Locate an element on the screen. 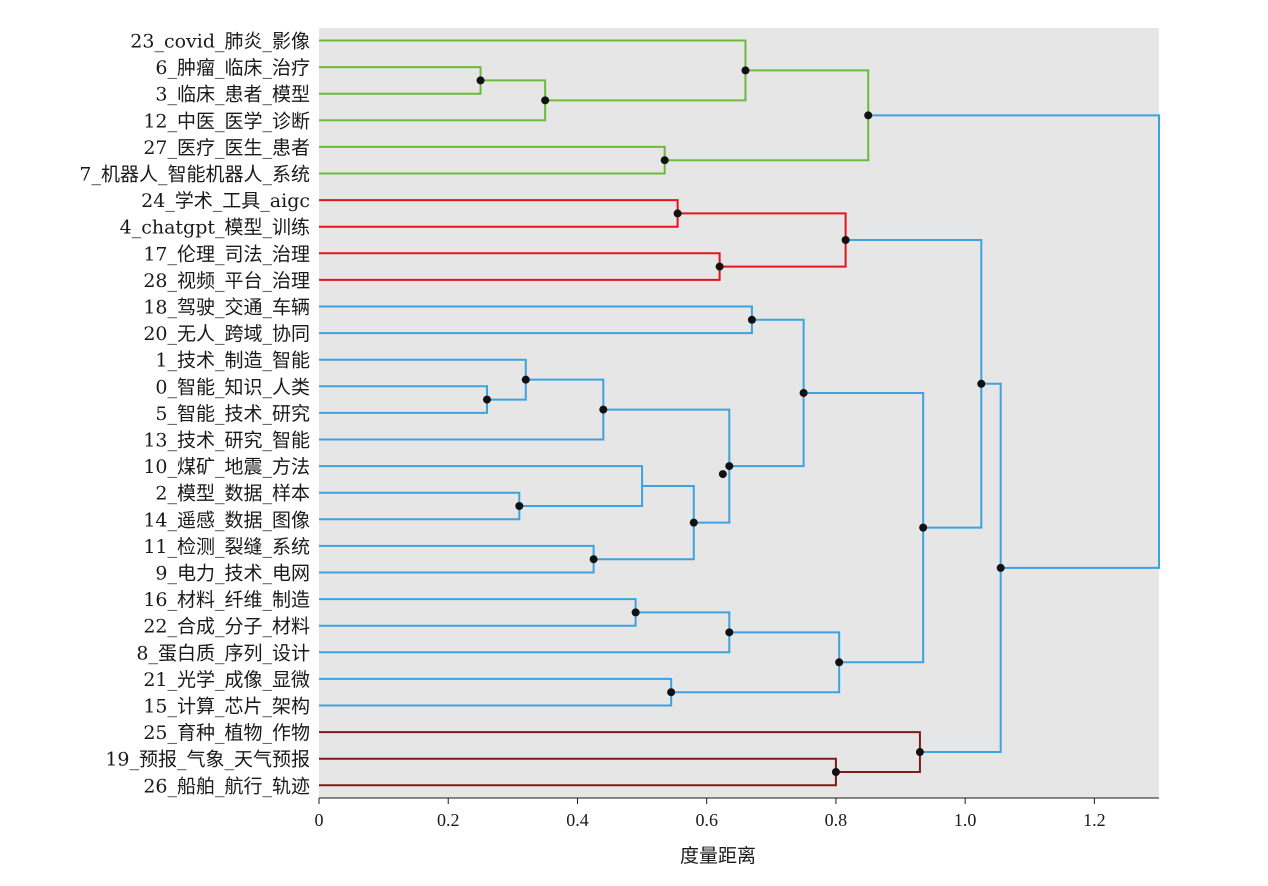 The width and height of the screenshot is (1268, 886). x-axis-title: 度量距离 is located at coordinates (718, 856).